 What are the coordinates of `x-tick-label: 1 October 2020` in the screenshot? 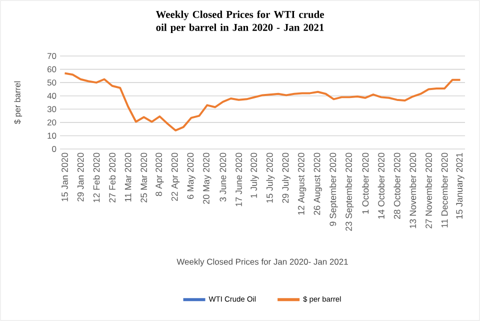 It's located at (365, 183).